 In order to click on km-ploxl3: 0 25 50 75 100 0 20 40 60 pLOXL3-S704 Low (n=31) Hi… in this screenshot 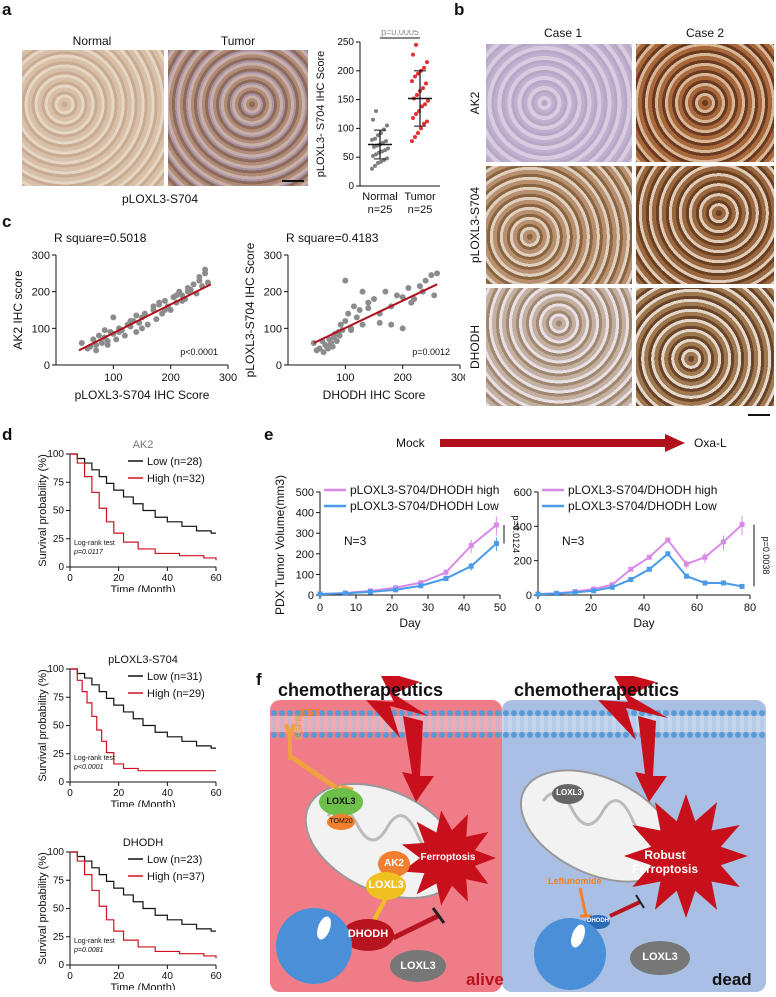, I will do `click(129, 731)`.